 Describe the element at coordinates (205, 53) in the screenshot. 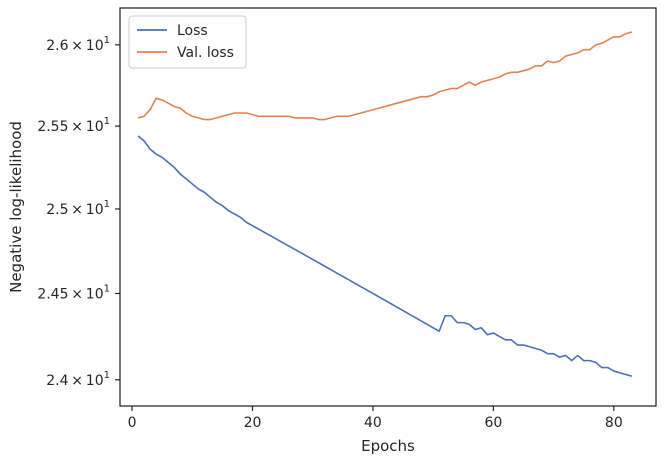

I see `legend-label: Val. loss` at that location.